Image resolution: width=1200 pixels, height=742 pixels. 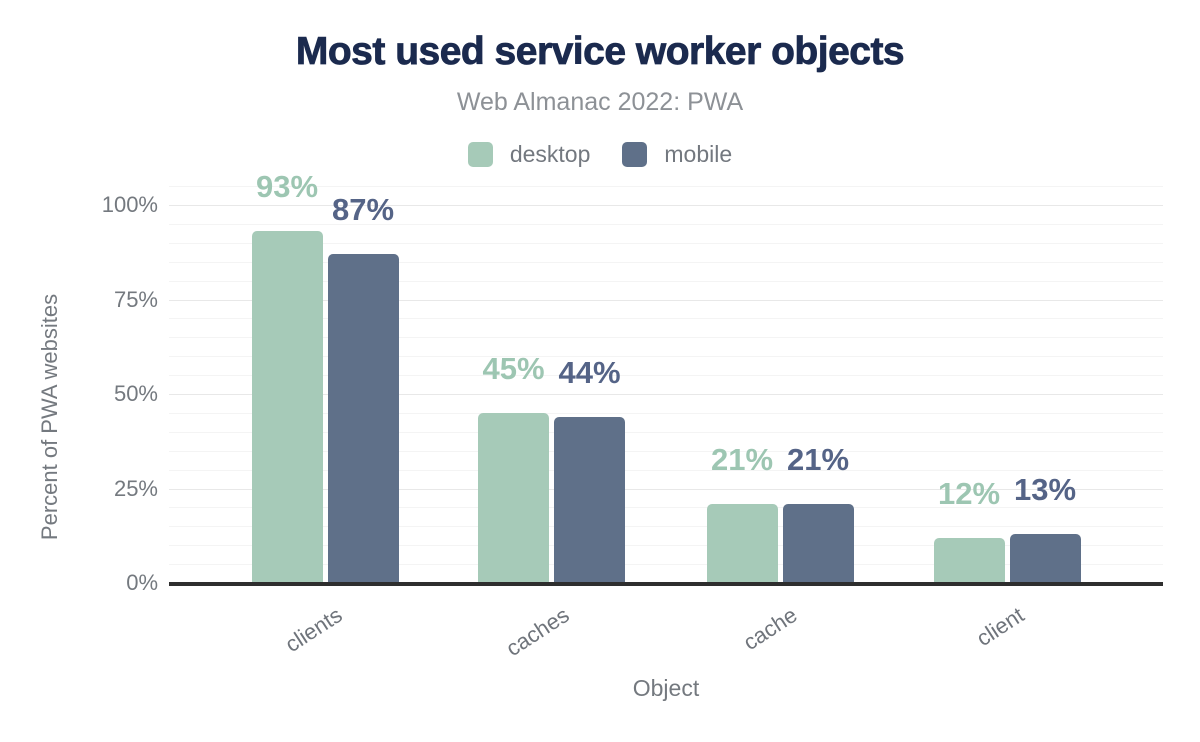 I want to click on x-axis-title: Object, so click(x=666, y=688).